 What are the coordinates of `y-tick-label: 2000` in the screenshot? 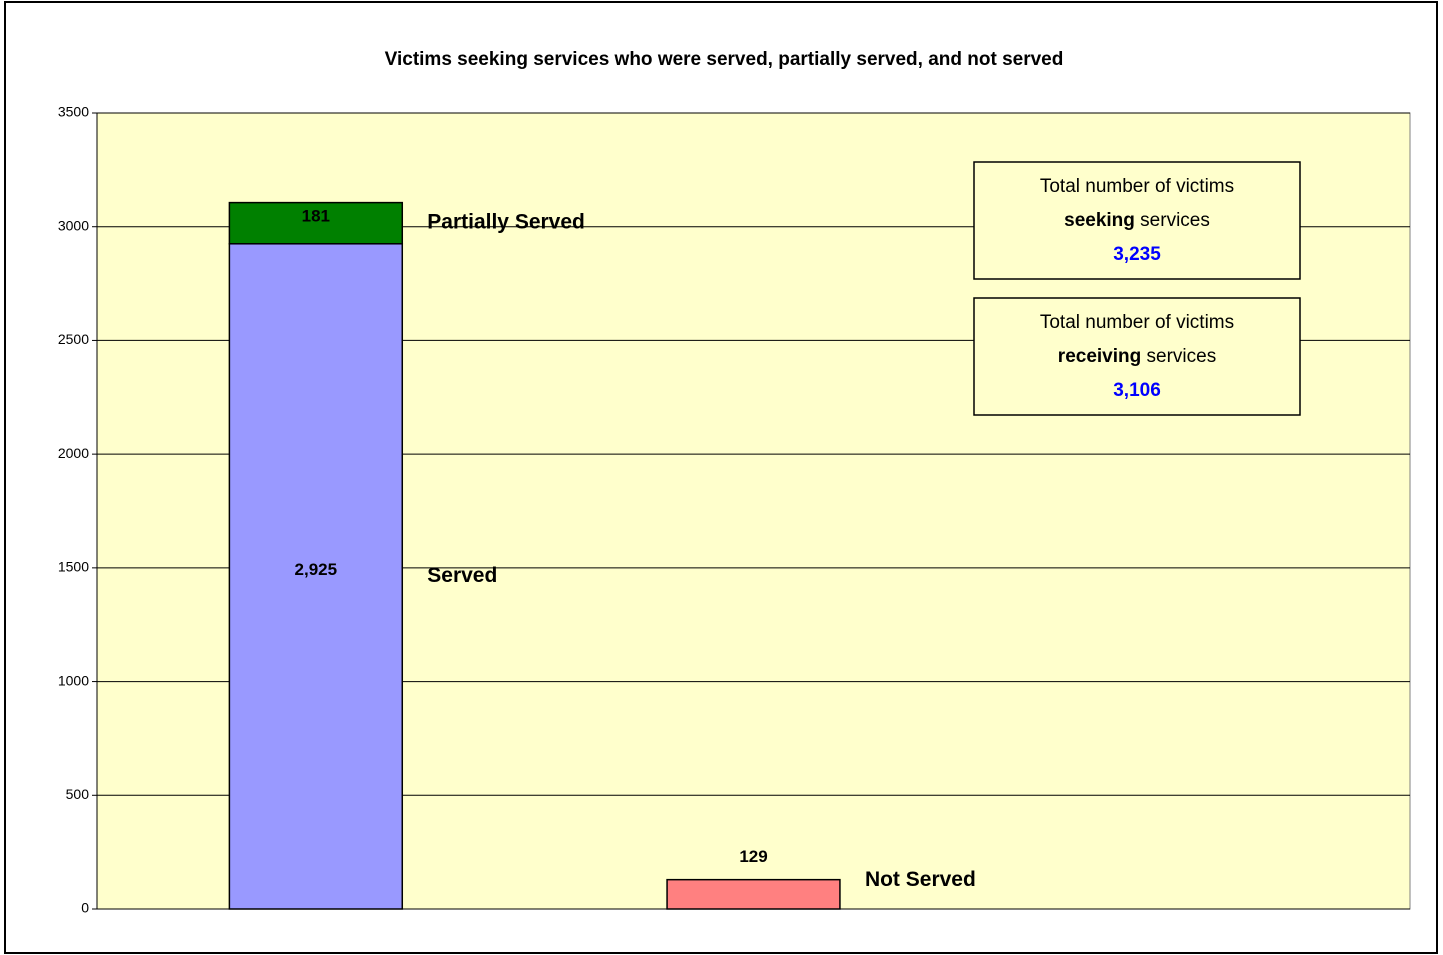 It's located at (73, 453).